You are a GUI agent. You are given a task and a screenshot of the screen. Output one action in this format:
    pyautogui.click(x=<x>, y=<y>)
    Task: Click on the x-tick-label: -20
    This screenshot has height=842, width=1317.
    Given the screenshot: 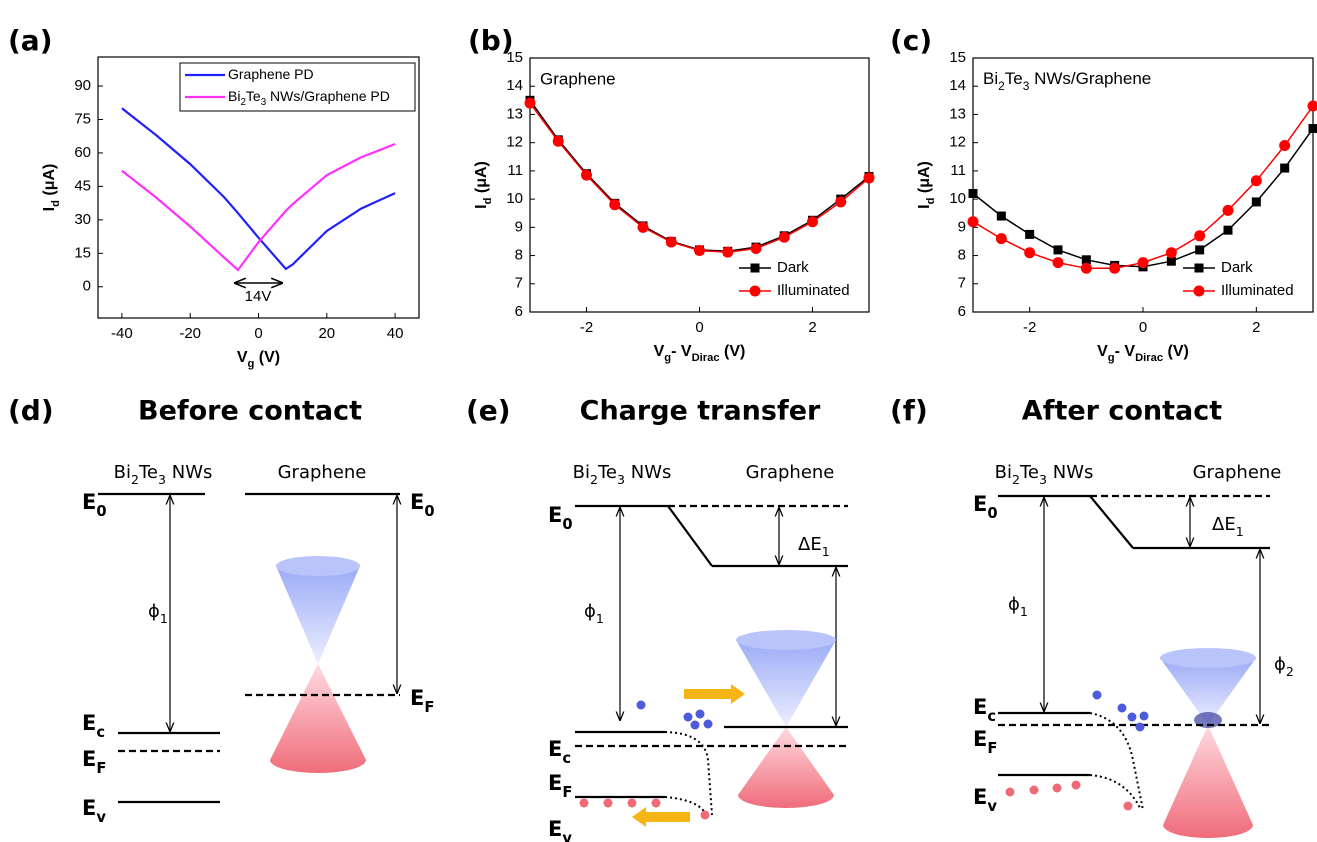 What is the action you would take?
    pyautogui.click(x=190, y=333)
    